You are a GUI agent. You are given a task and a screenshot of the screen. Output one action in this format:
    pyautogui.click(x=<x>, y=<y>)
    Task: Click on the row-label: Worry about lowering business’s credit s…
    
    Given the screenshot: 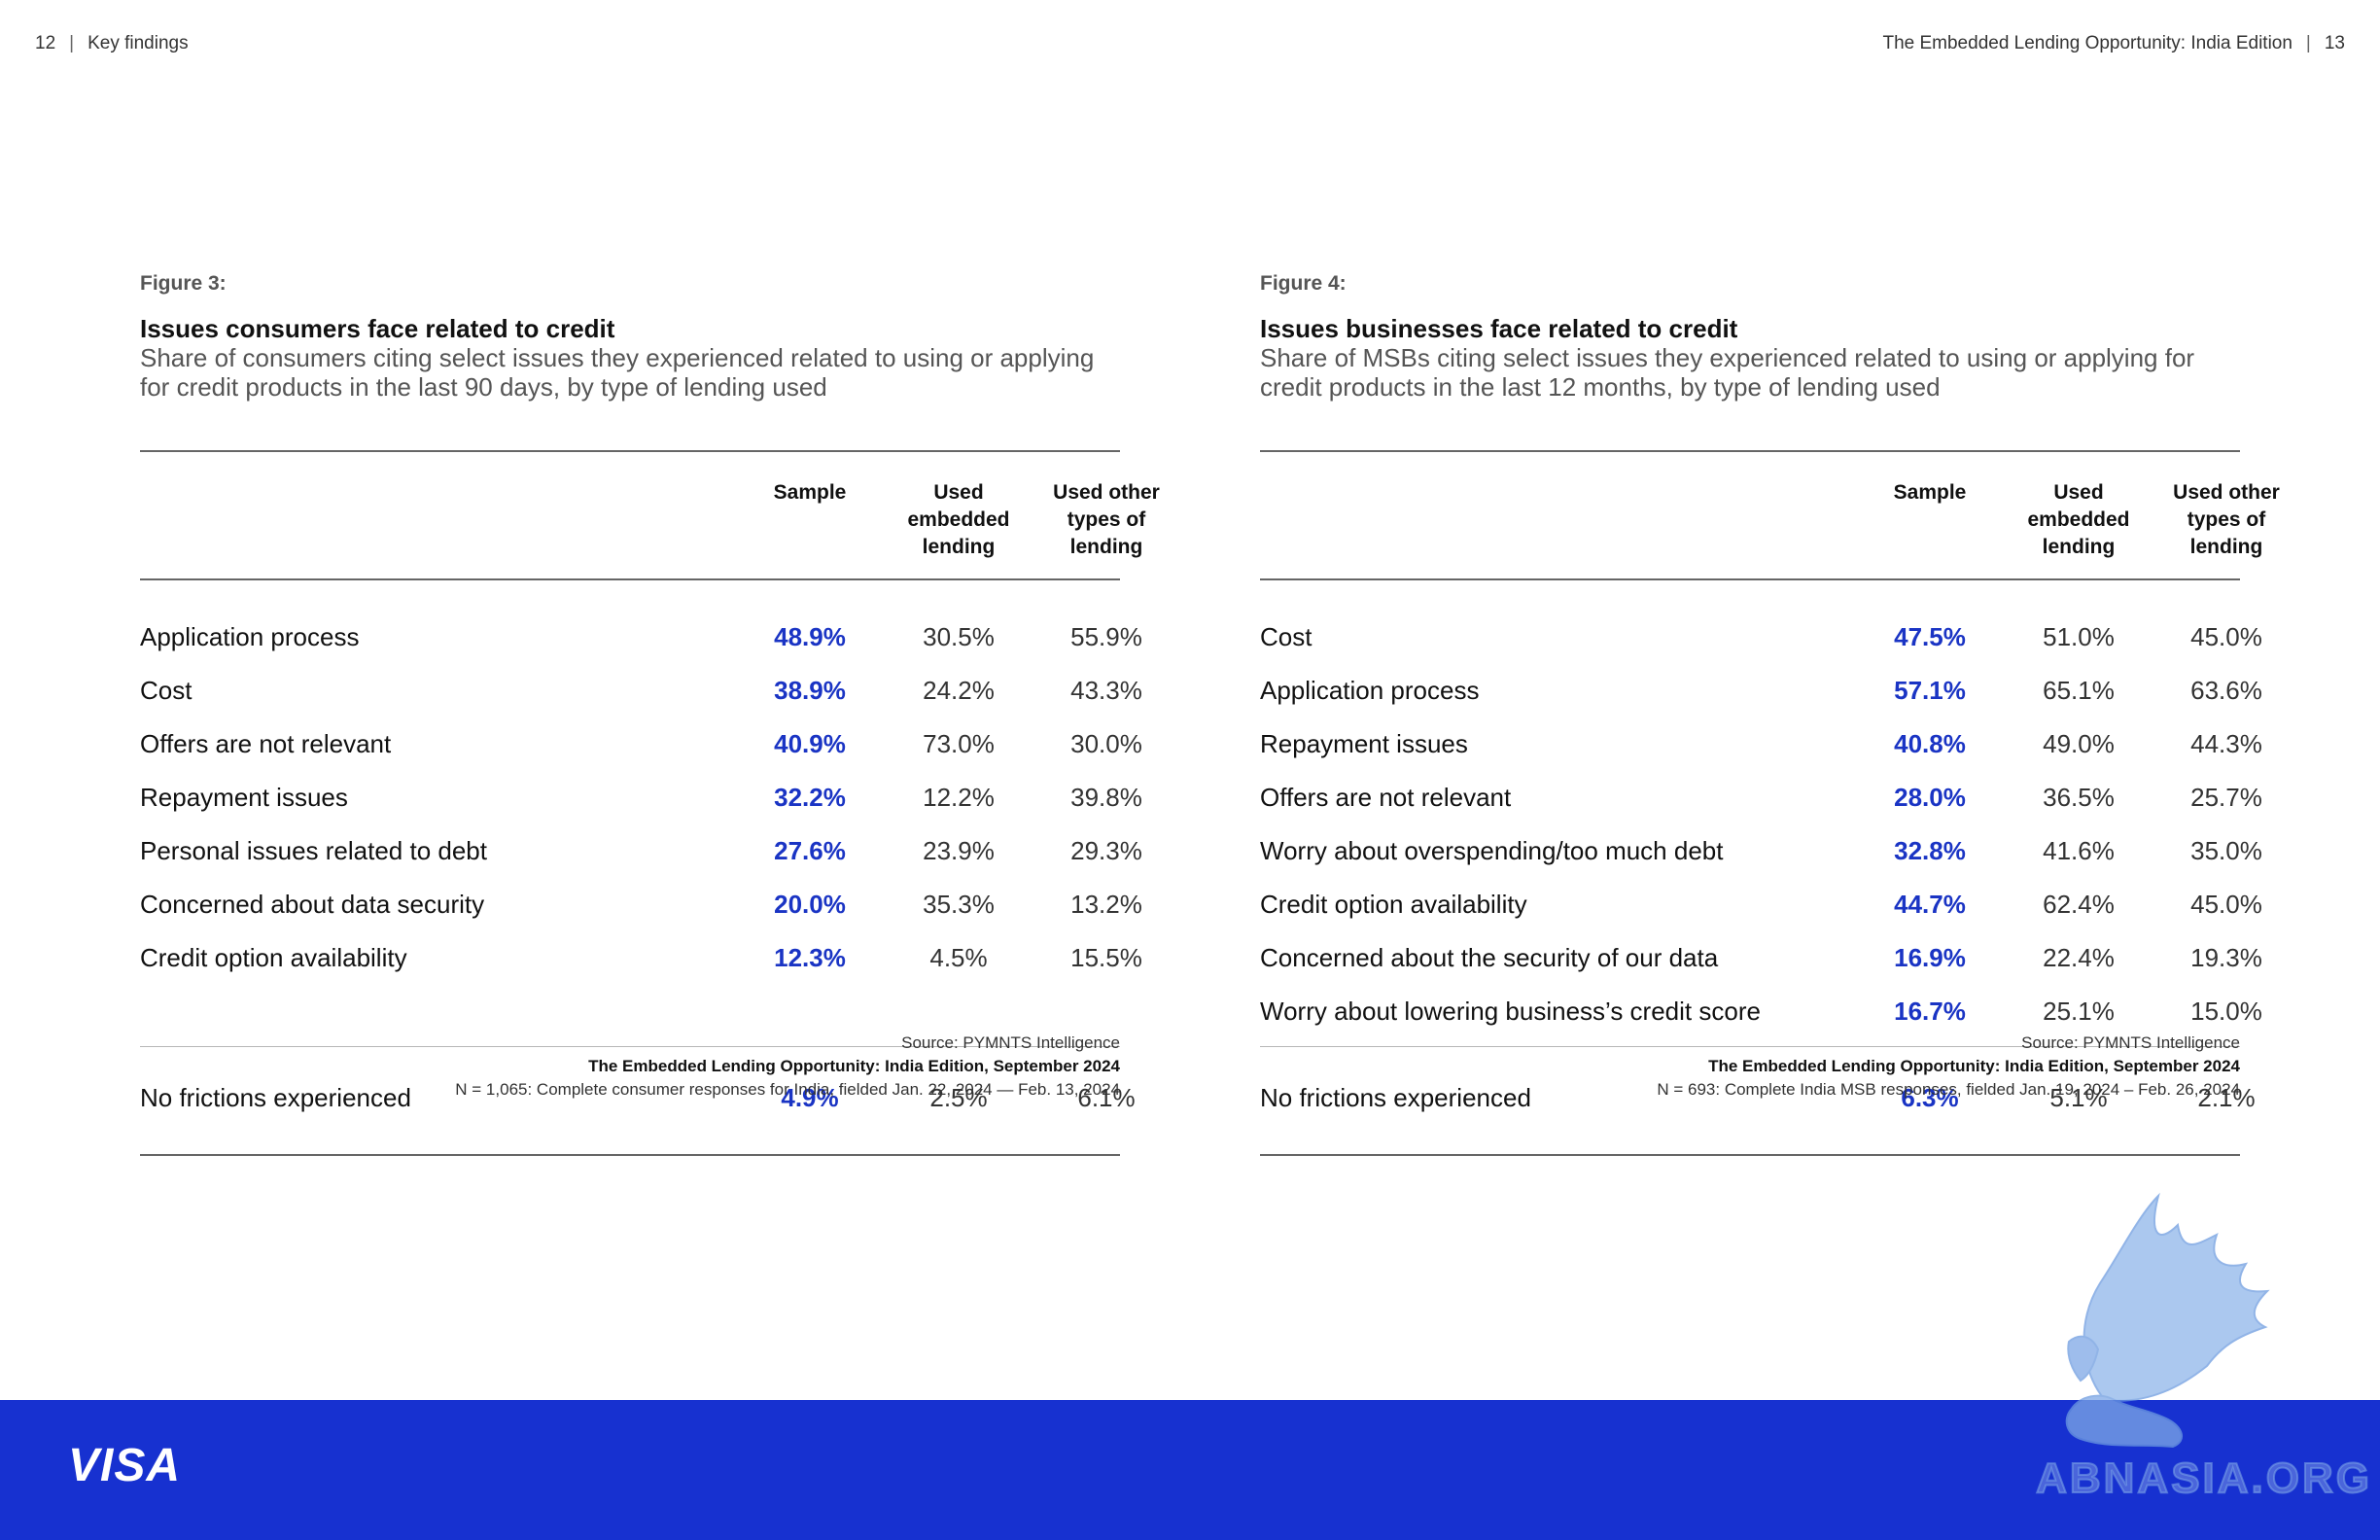 What is the action you would take?
    pyautogui.click(x=1510, y=1011)
    